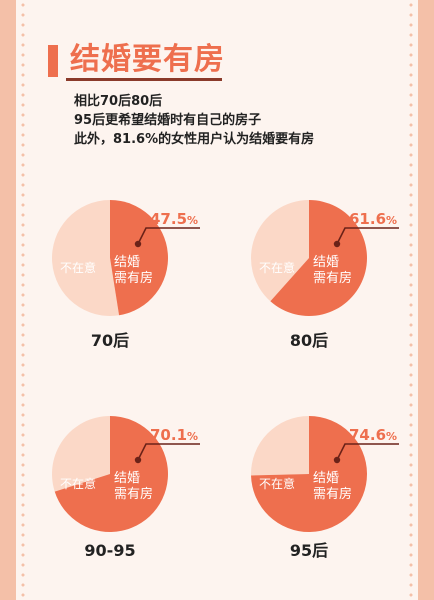  Describe the element at coordinates (23, 300) in the screenshot. I see `dotted-border-left` at that location.